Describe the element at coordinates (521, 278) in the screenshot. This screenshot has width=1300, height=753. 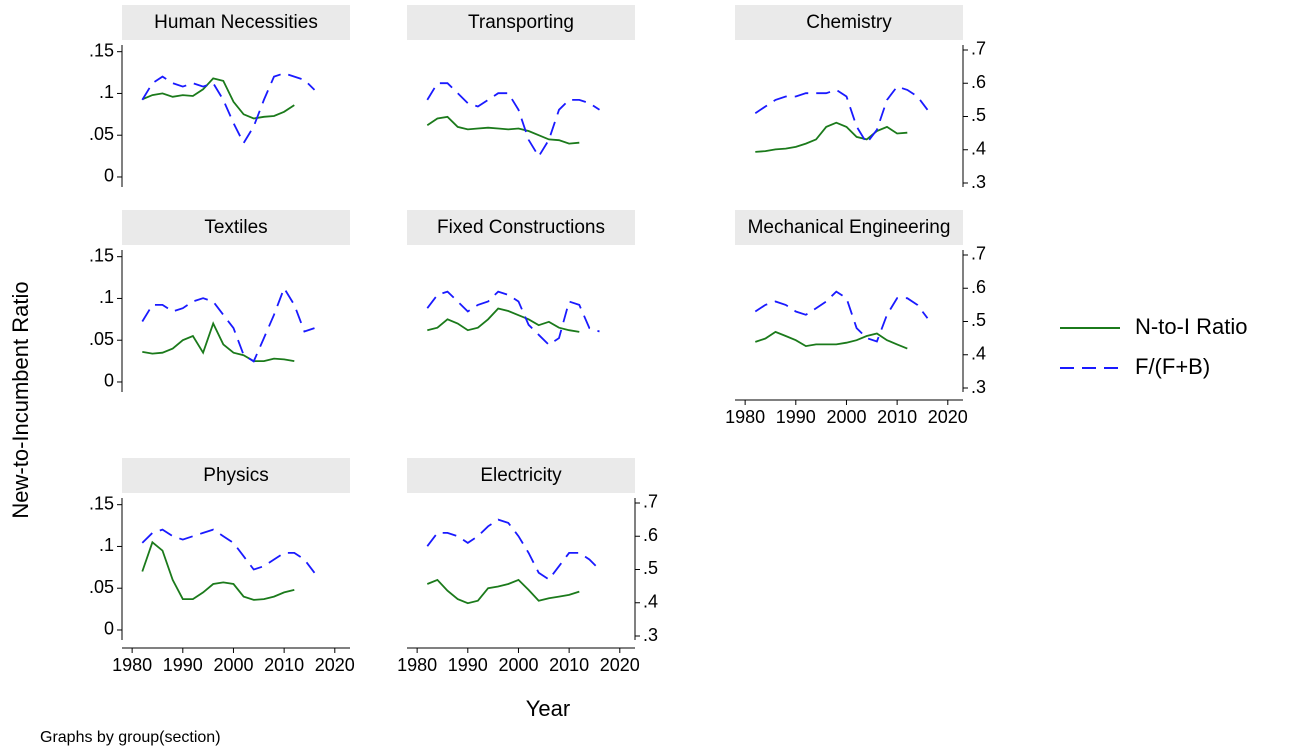
I see `panel: Fixed Constructions` at that location.